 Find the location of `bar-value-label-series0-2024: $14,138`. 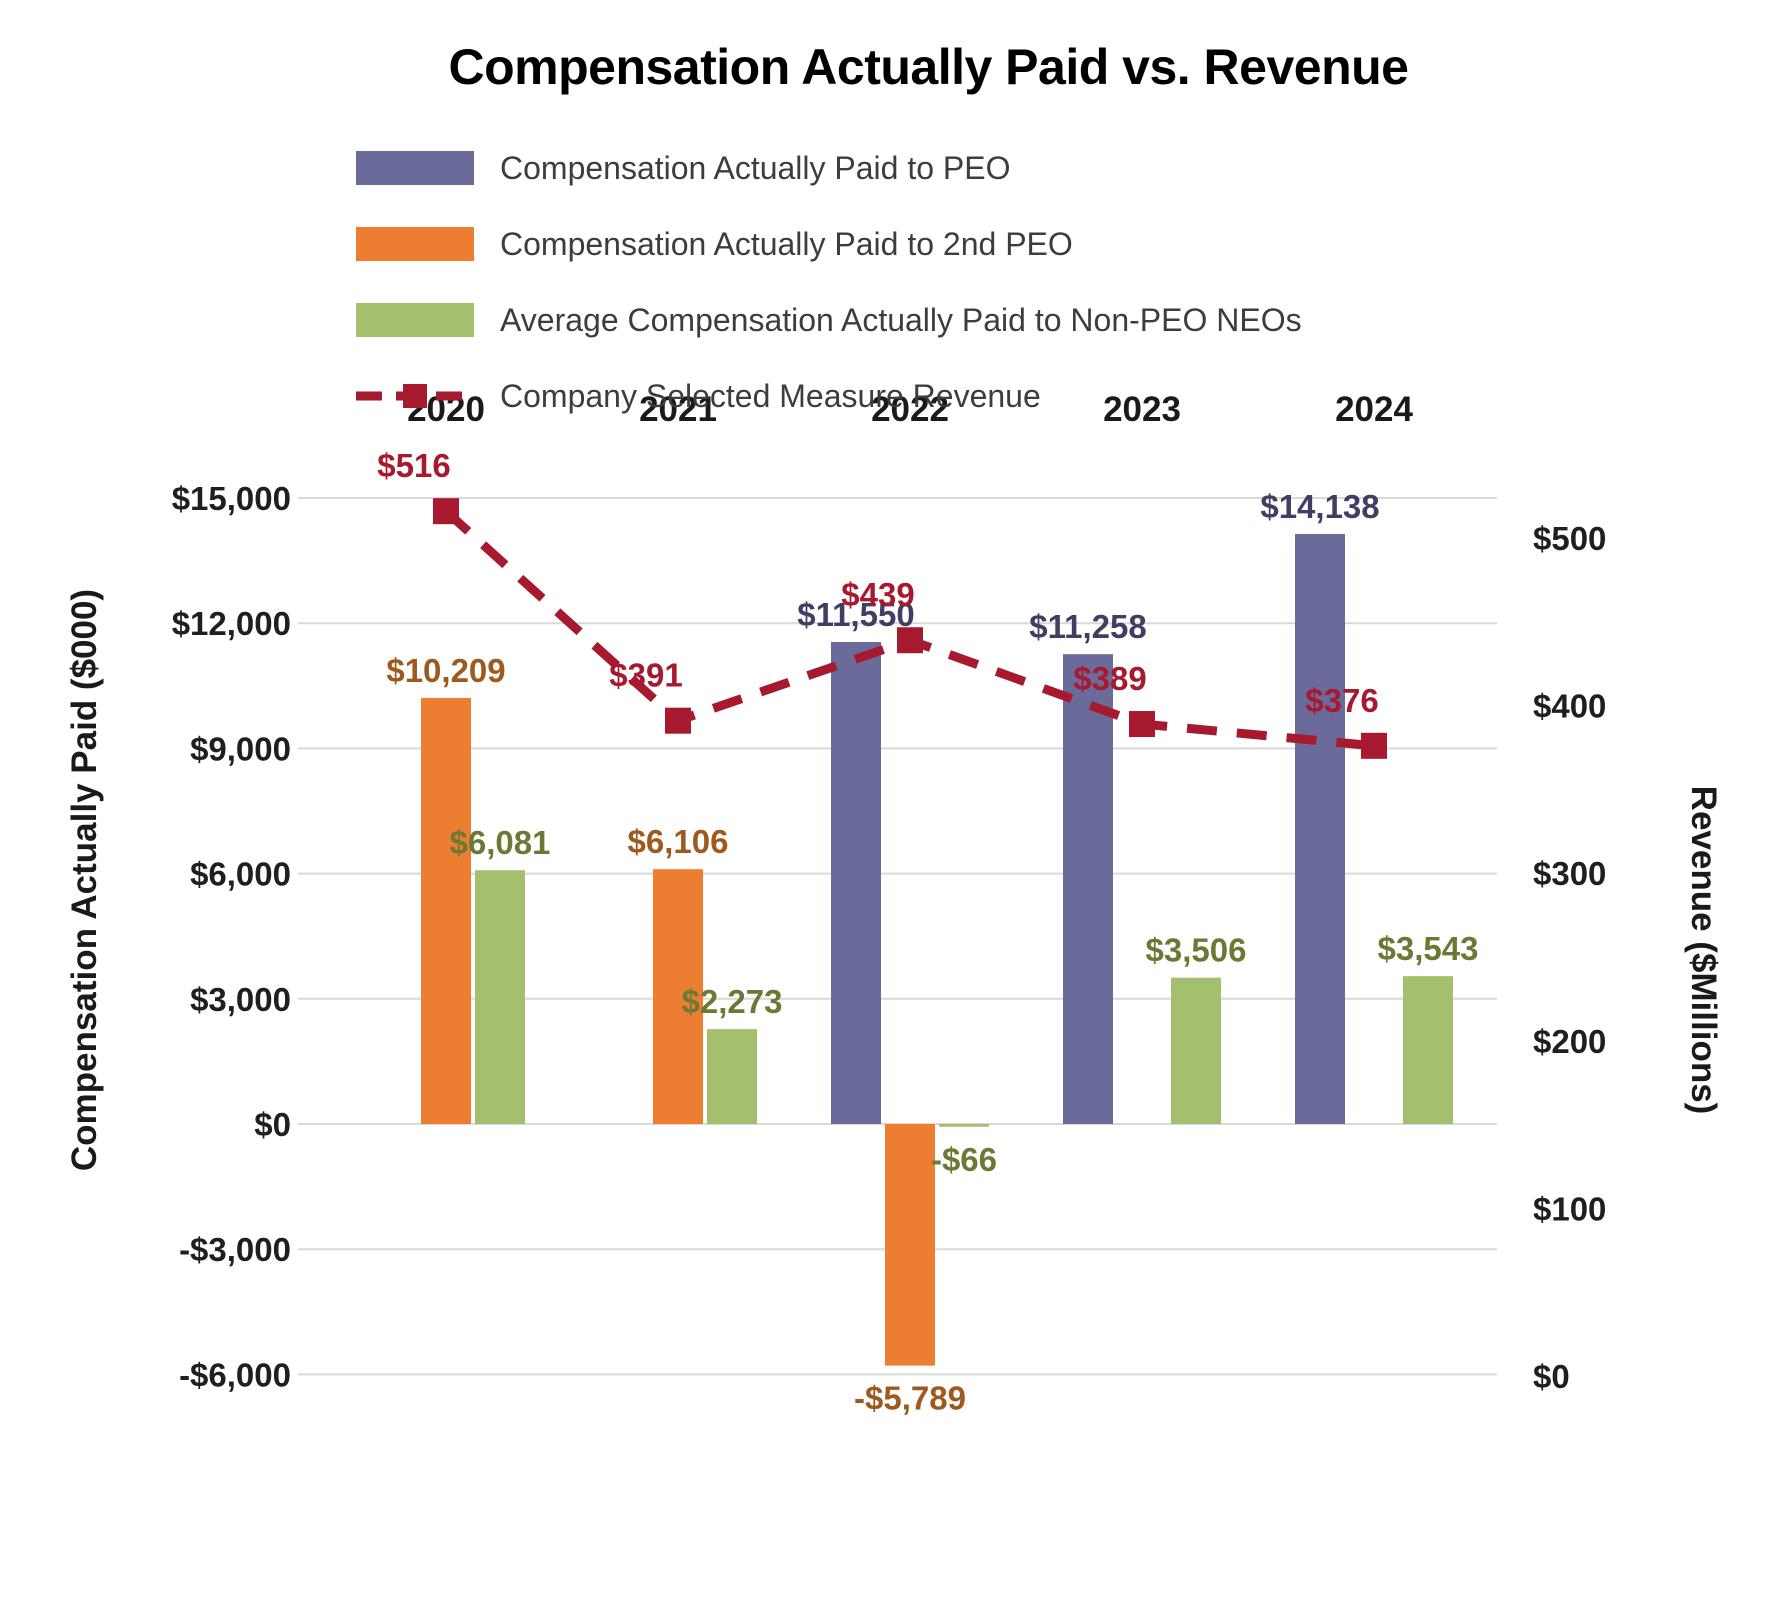

bar-value-label-series0-2024: $14,138 is located at coordinates (1319, 506).